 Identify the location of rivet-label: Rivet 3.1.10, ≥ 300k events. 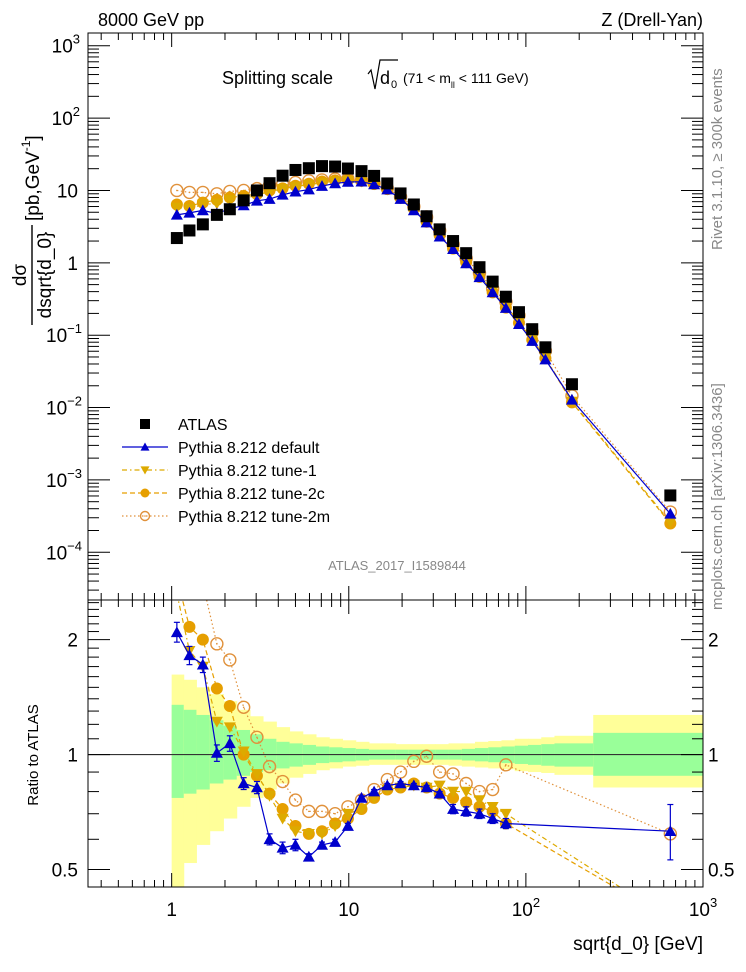
(717, 159).